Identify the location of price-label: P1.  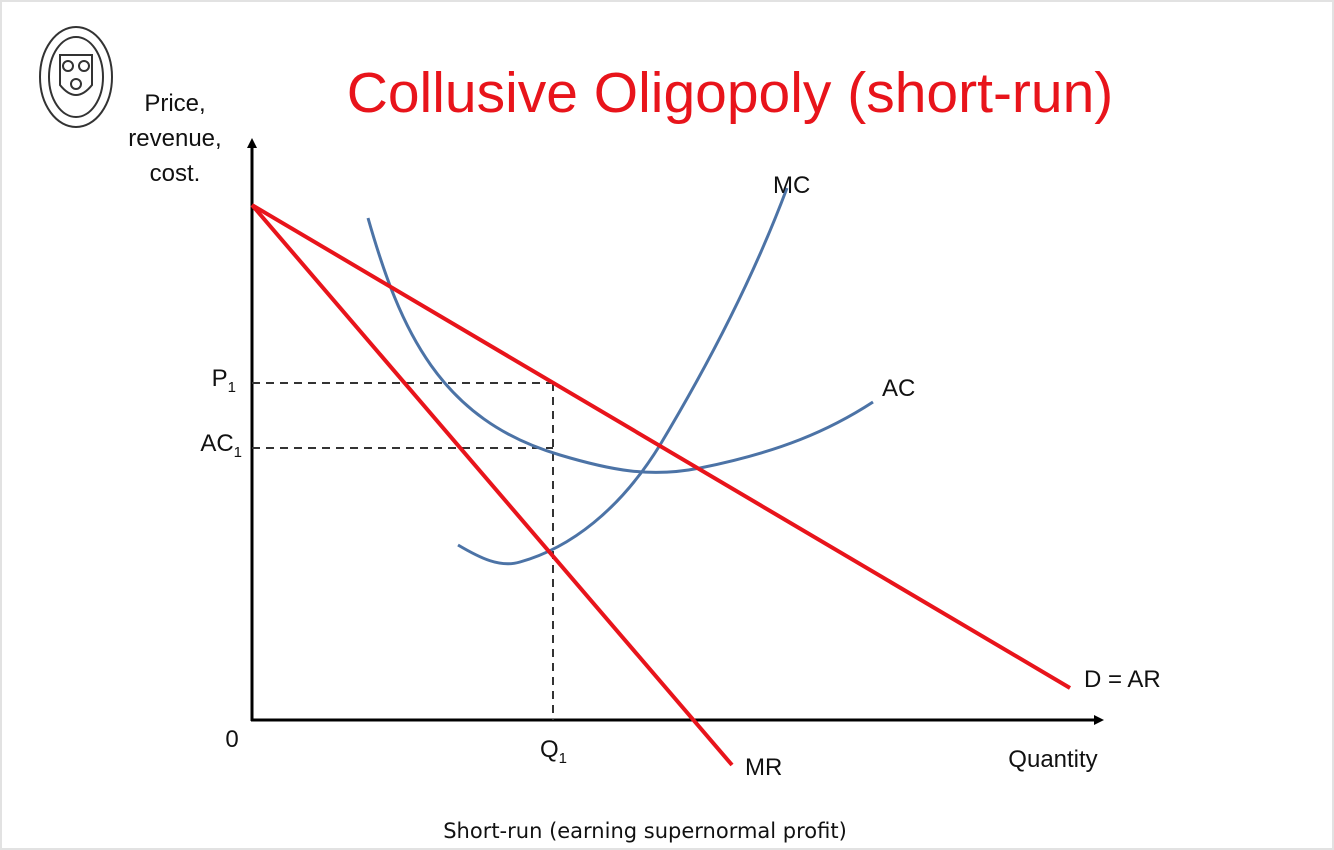
(224, 380).